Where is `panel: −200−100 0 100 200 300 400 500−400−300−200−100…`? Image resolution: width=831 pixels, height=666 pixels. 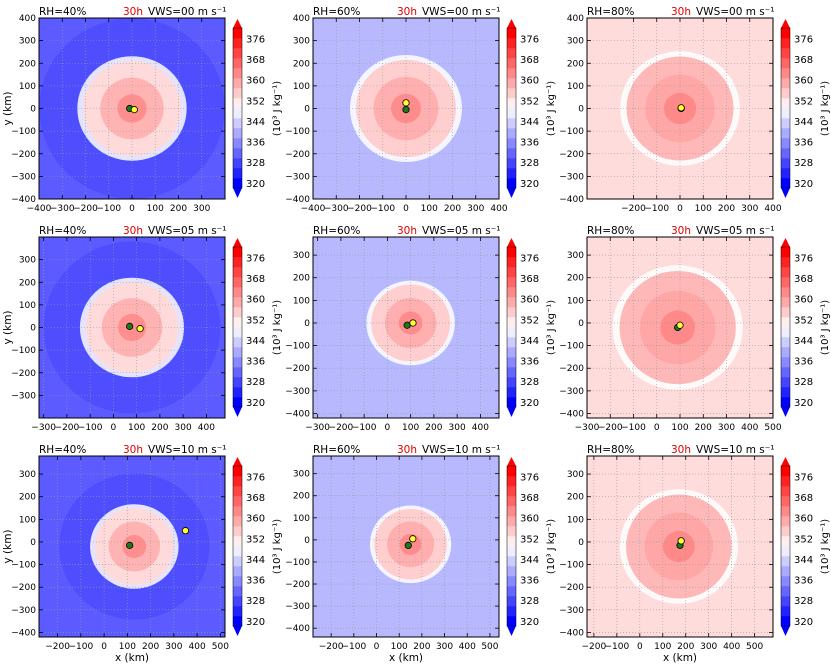 panel: −200−100 0 100 200 300 400 500−400−300−200−100… is located at coordinates (695, 554).